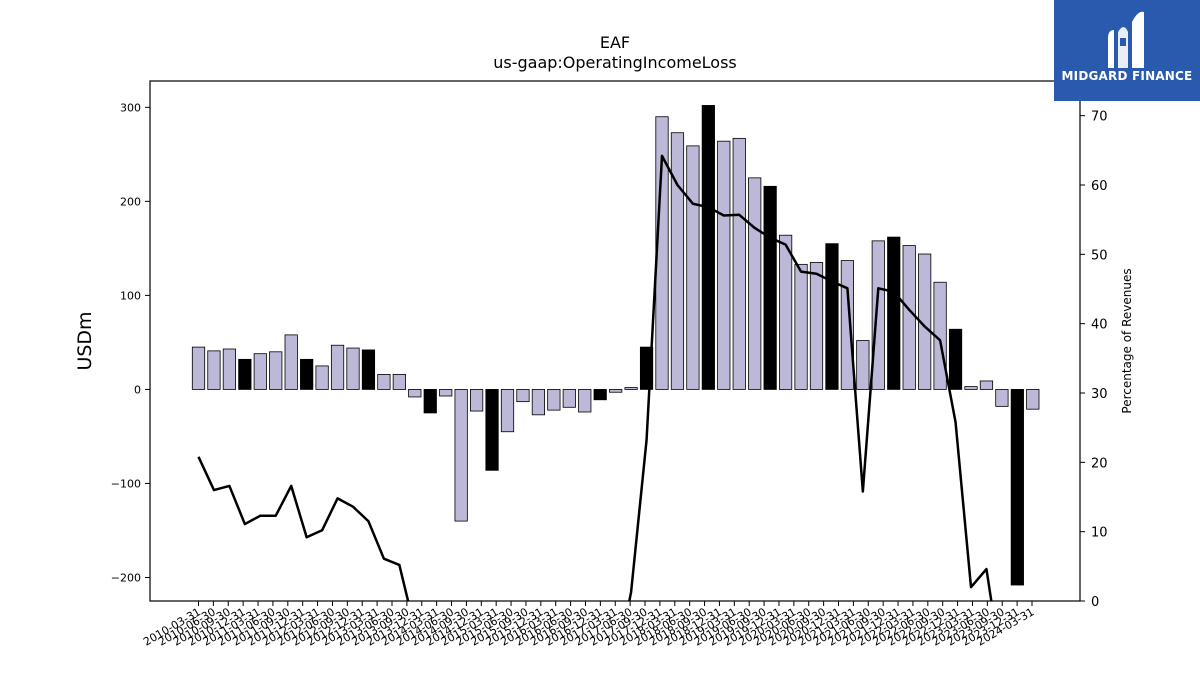  I want to click on chart-title: EAF, so click(615, 42).